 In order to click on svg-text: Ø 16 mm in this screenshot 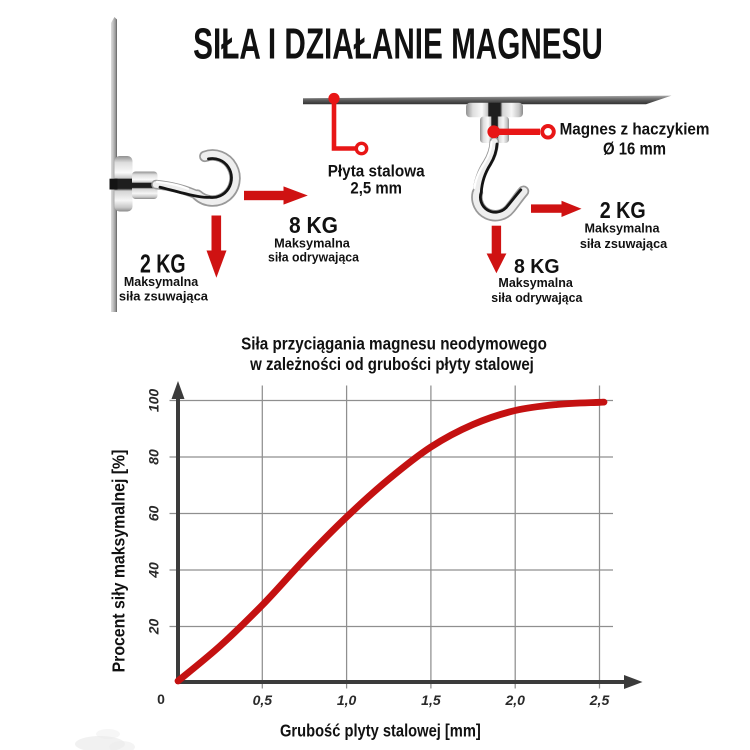, I will do `click(634, 148)`.